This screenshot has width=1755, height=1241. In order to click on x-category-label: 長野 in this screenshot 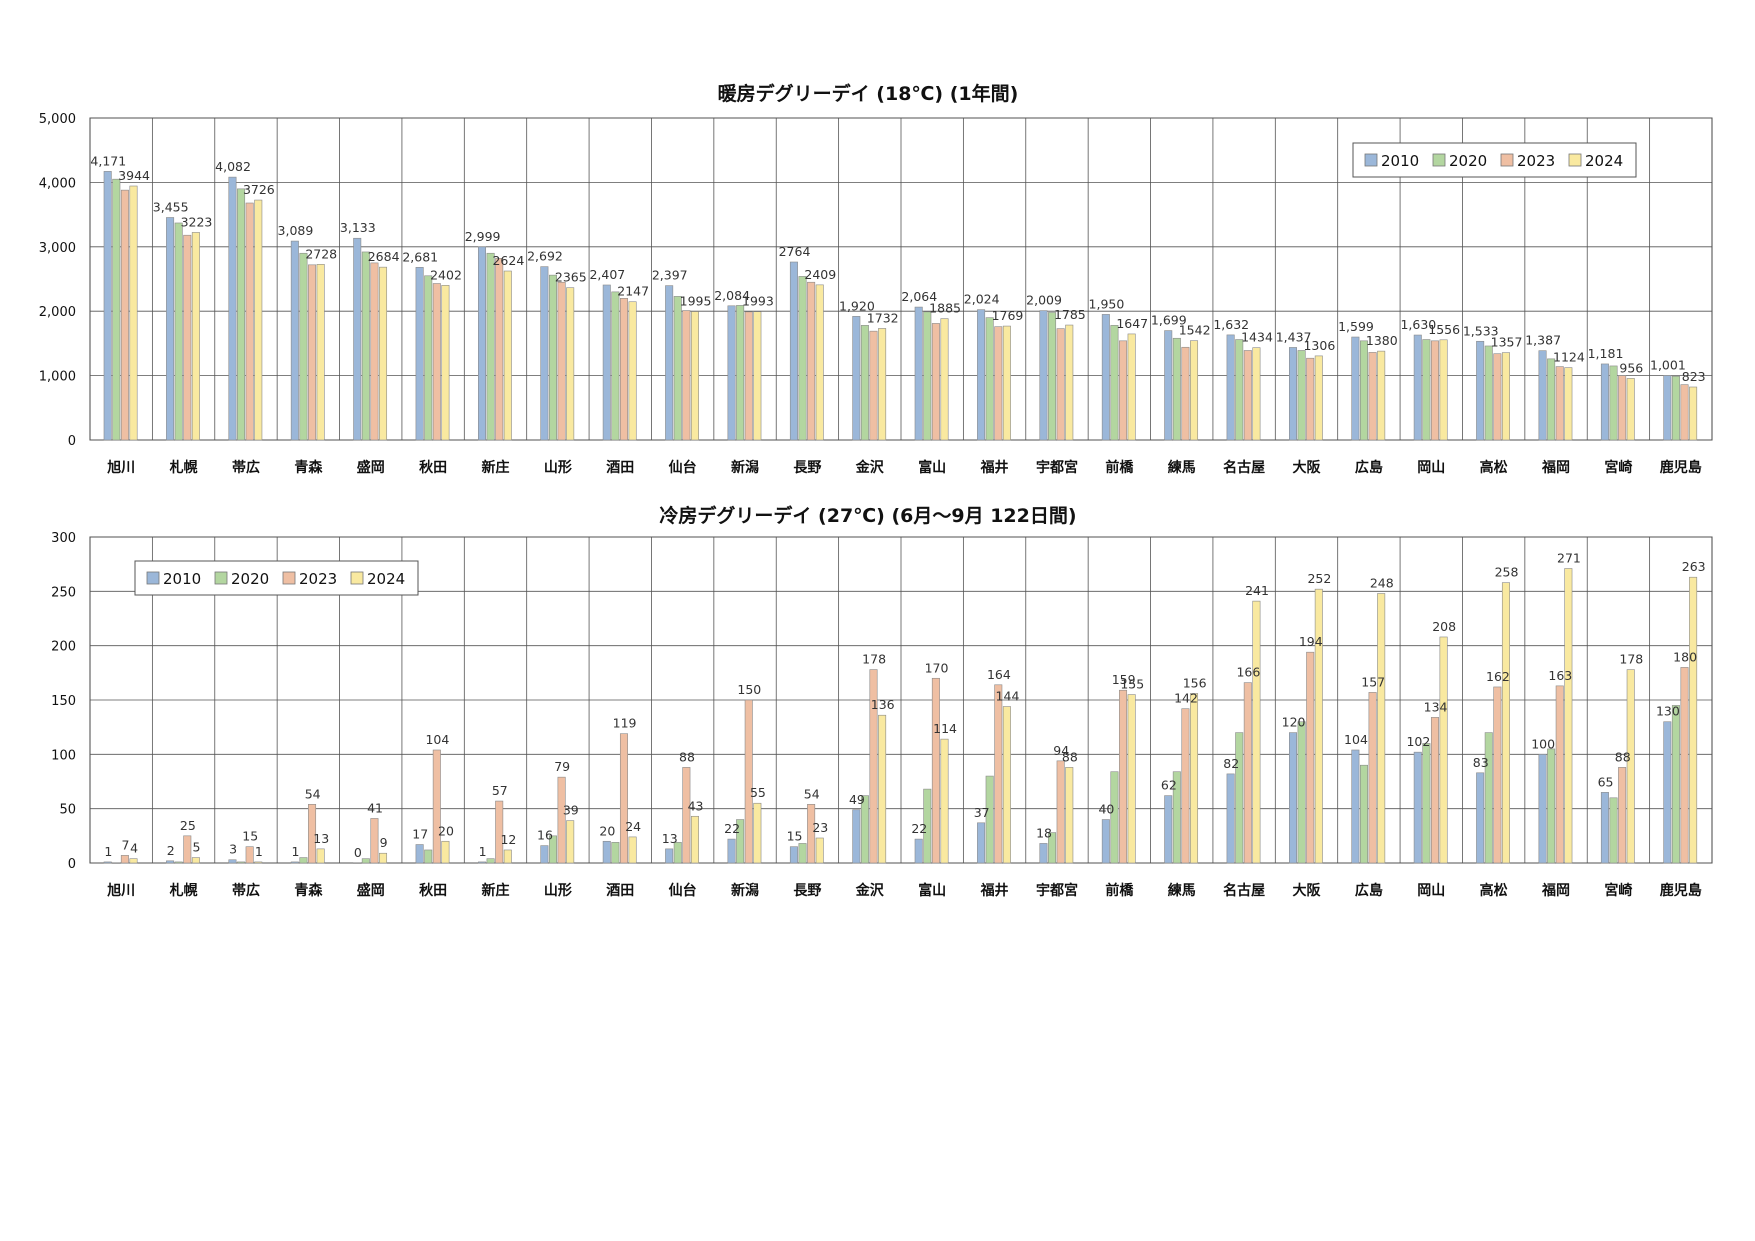, I will do `click(807, 891)`.